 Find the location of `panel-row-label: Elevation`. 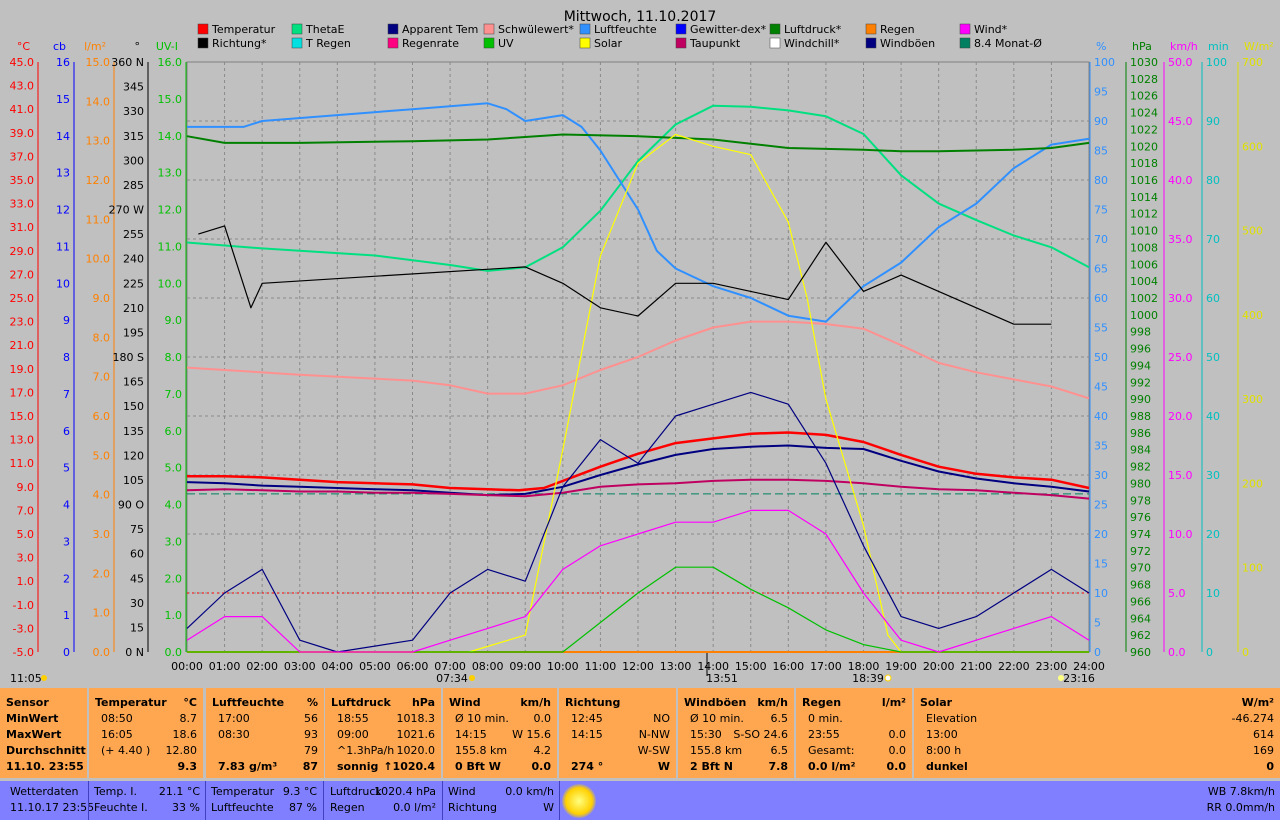

panel-row-label: Elevation is located at coordinates (952, 718).